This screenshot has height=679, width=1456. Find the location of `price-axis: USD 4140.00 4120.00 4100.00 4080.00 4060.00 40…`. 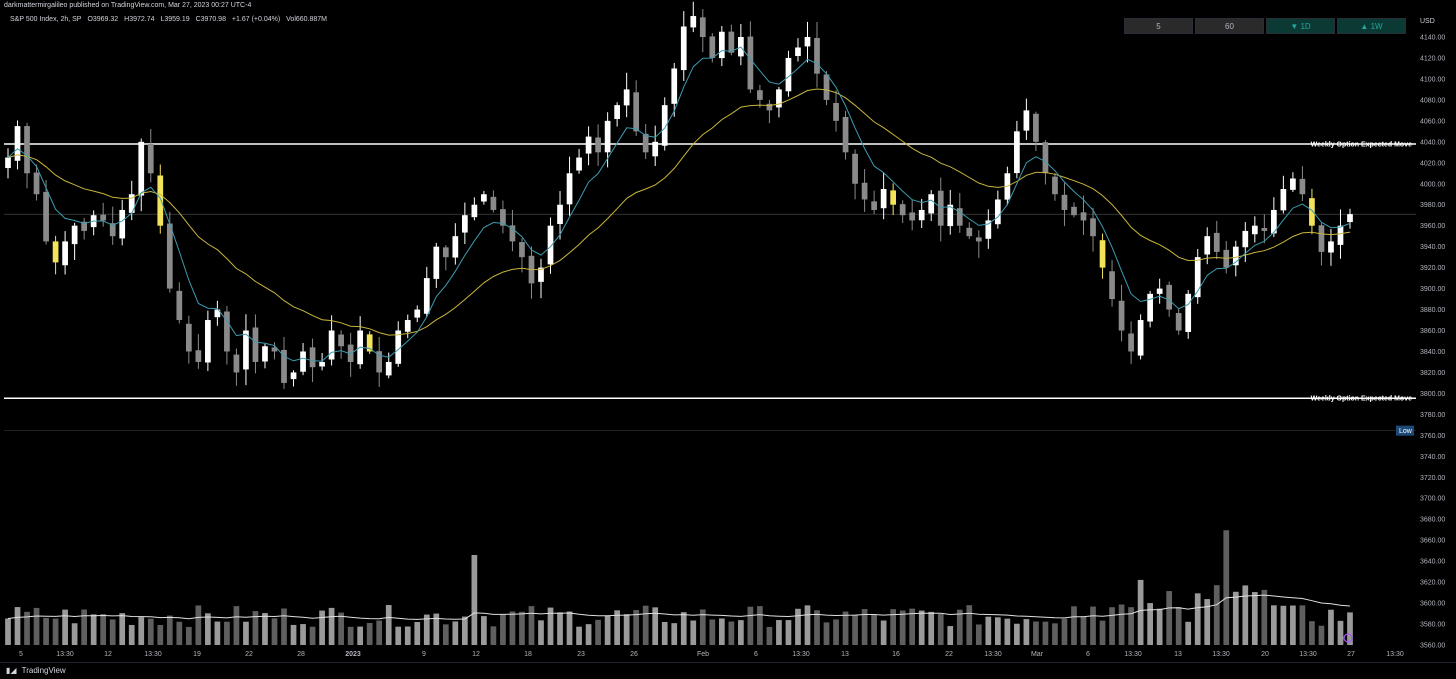

price-axis: USD 4140.00 4120.00 4100.00 4080.00 4060.00 40… is located at coordinates (1436, 338).